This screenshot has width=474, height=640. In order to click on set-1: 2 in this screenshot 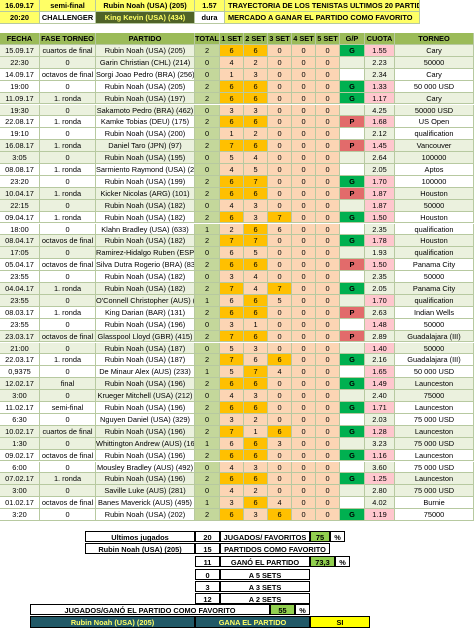, I will do `click(232, 229)`.